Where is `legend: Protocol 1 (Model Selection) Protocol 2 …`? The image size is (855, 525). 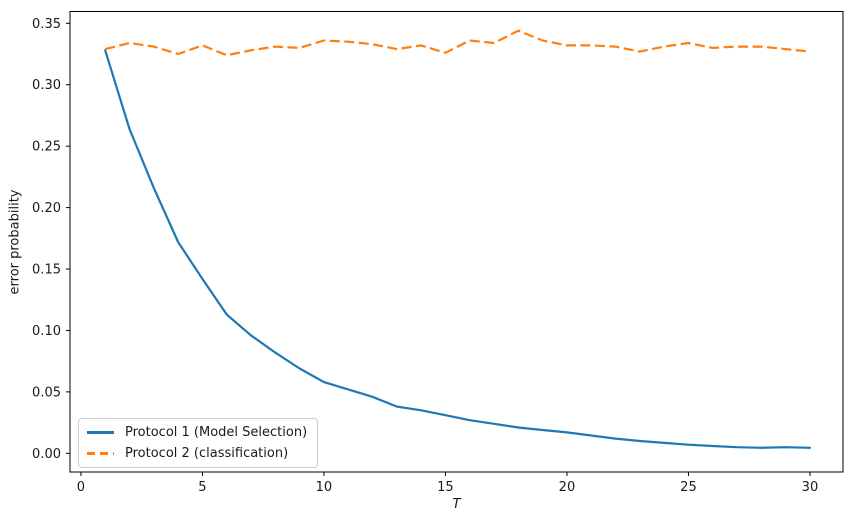 legend: Protocol 1 (Model Selection) Protocol 2 … is located at coordinates (198, 443).